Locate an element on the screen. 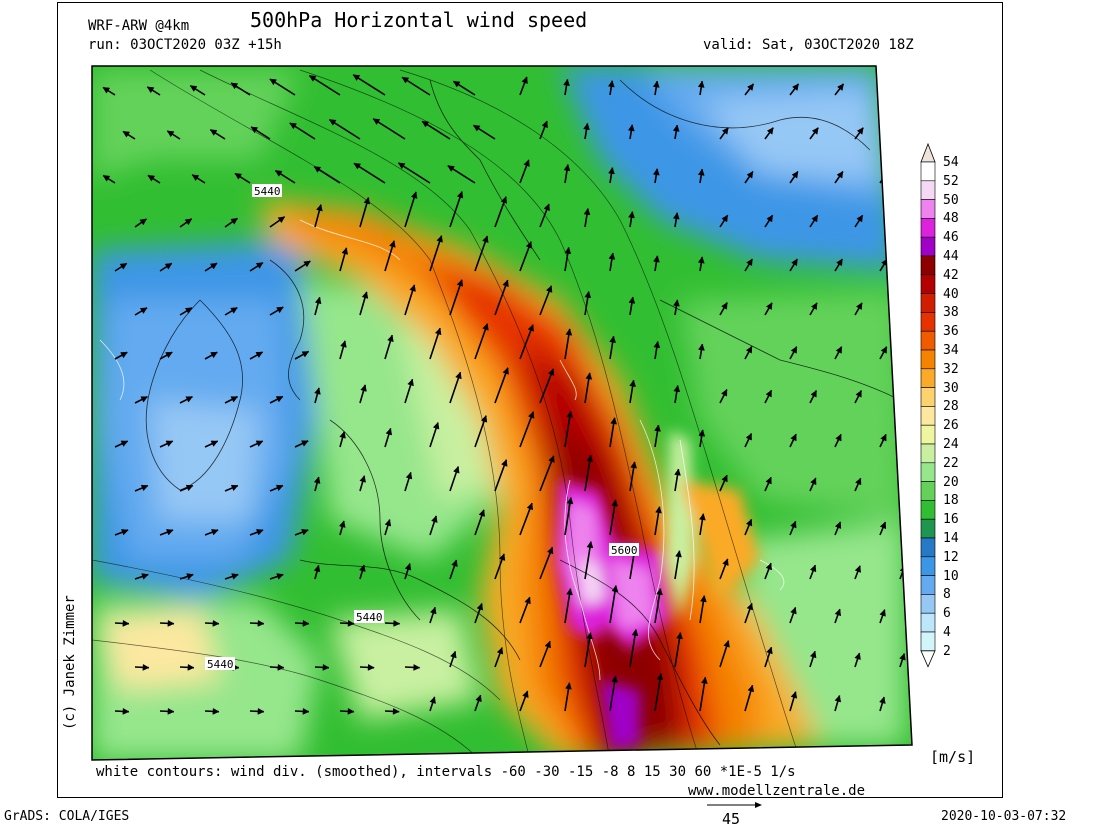  colorbar-bottom-arrow is located at coordinates (928, 659).